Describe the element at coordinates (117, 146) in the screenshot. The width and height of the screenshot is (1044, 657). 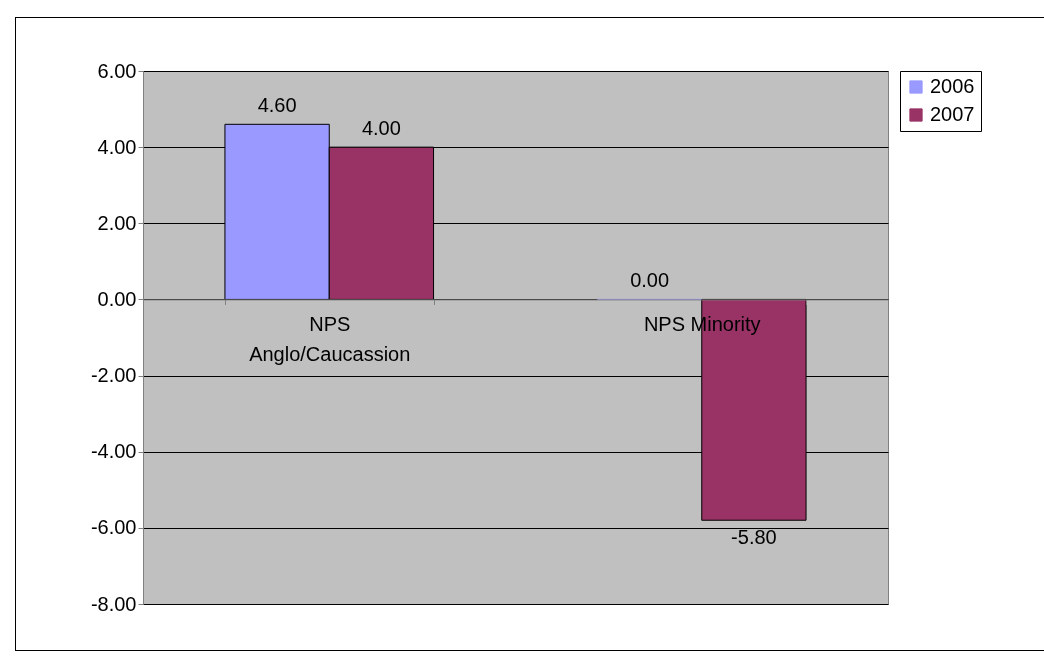
I see `y-tick-label: 4.00` at that location.